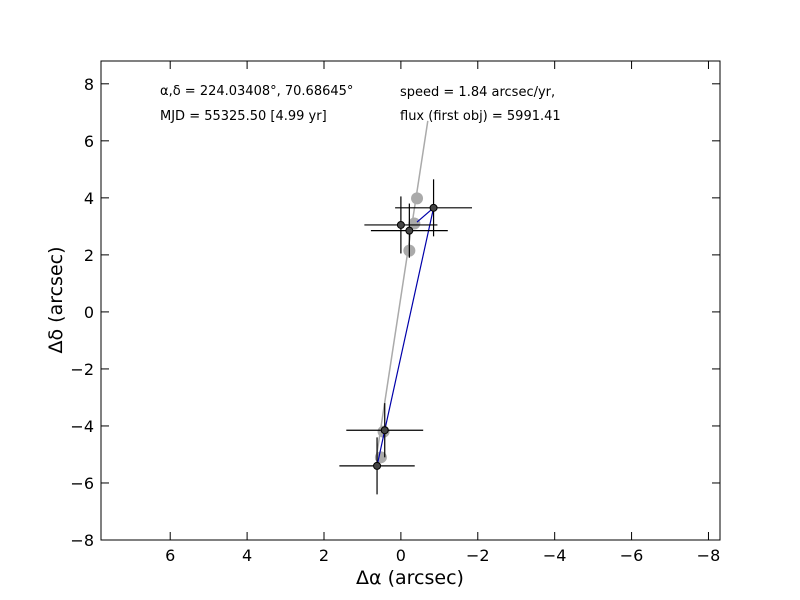 Image resolution: width=800 pixels, height=600 pixels. I want to click on y-tick-label: −4, so click(82, 426).